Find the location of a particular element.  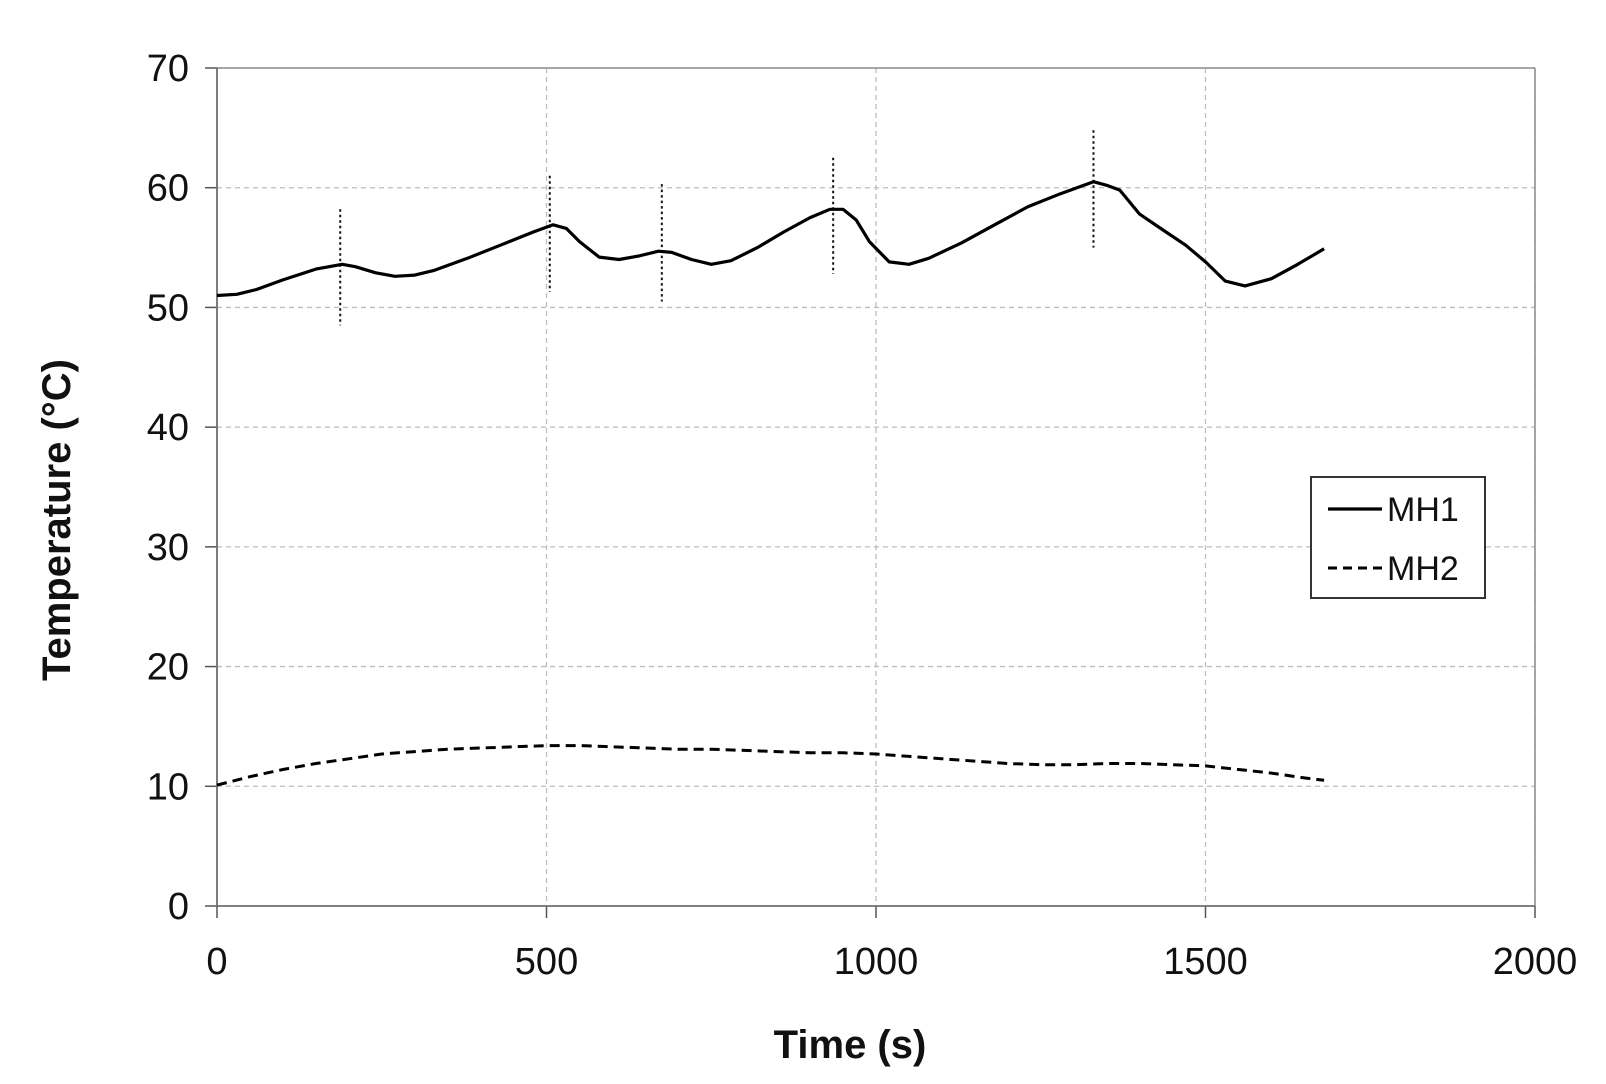

x-tick-label: 2000 is located at coordinates (1535, 962).